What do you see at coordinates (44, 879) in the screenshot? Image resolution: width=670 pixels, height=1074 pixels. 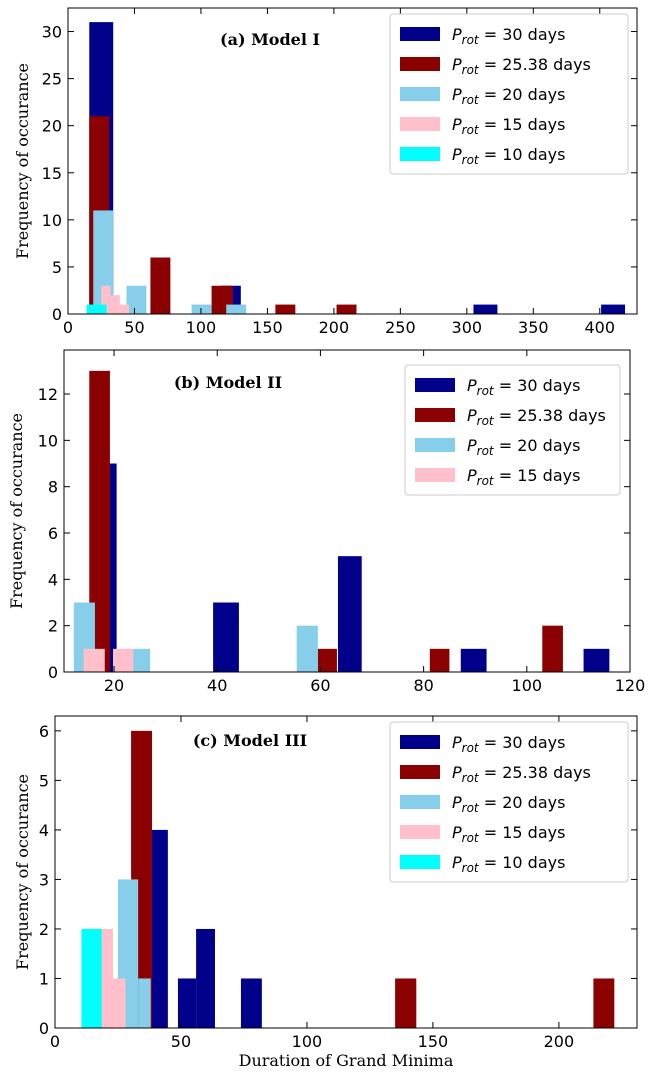 I see `y-tick-label: 3` at bounding box center [44, 879].